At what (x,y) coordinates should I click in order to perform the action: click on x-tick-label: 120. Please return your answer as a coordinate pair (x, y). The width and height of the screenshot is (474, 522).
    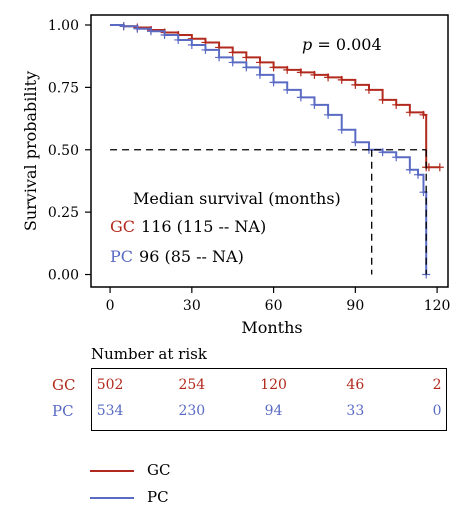
    Looking at the image, I should click on (437, 306).